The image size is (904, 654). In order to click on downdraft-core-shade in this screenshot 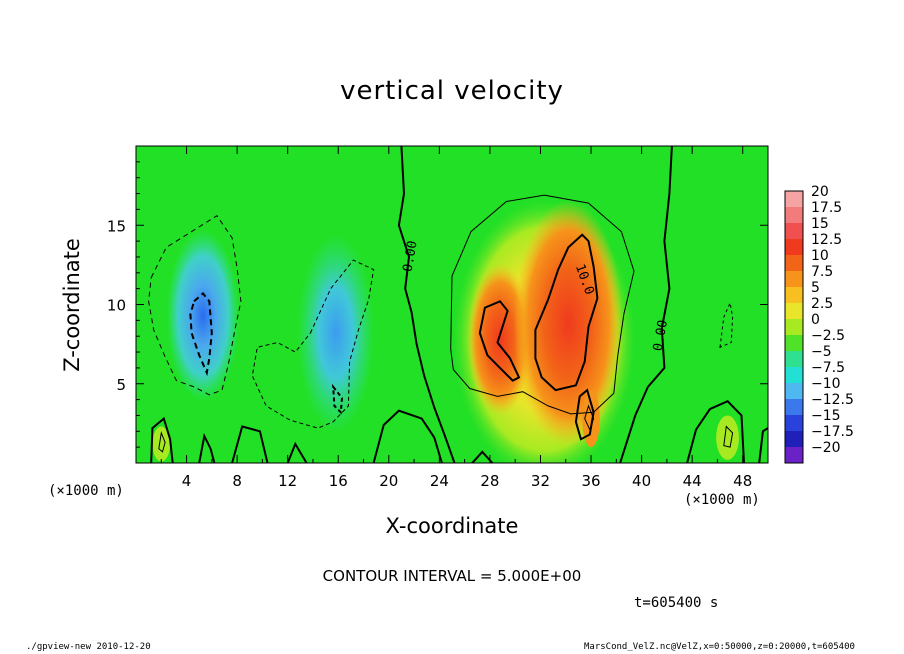, I will do `click(203, 316)`.